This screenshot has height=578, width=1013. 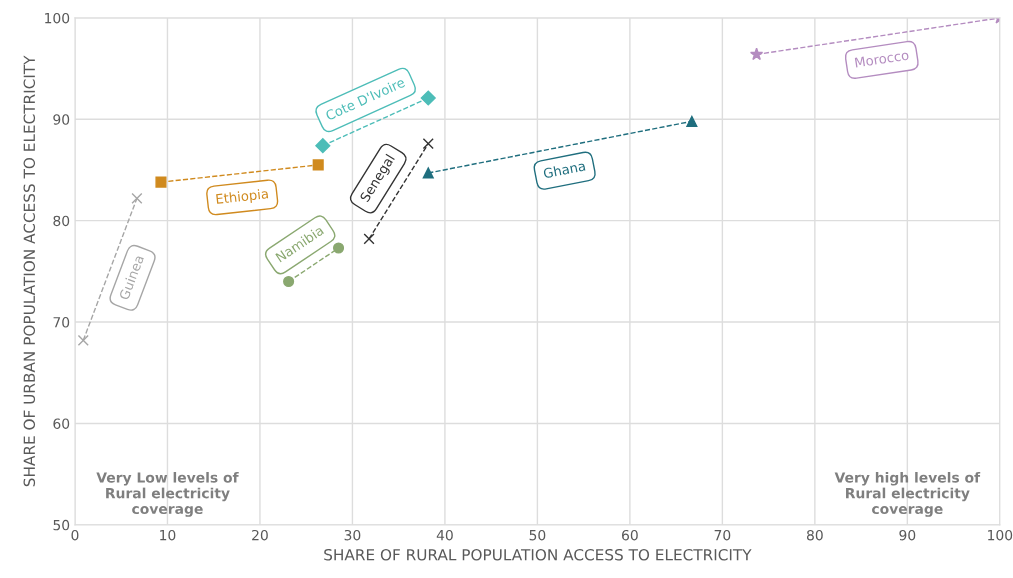 I want to click on x-tick-label: 80, so click(x=814, y=535).